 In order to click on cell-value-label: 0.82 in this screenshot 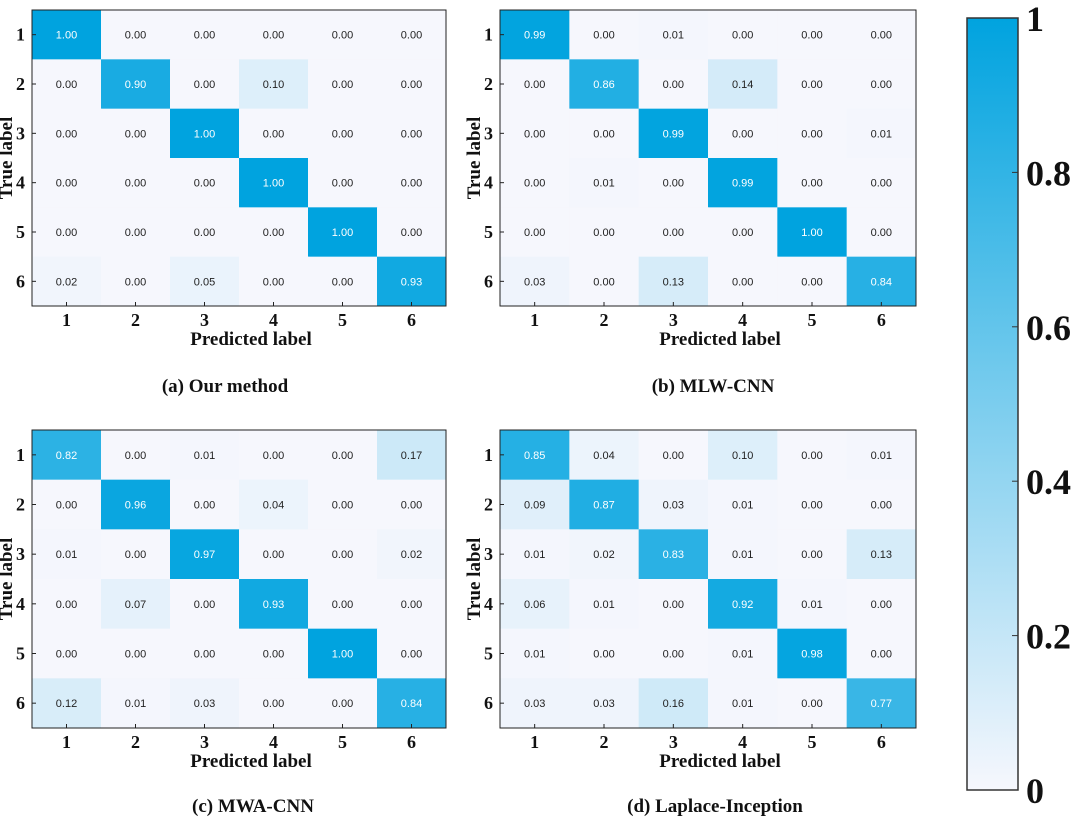, I will do `click(66, 456)`.